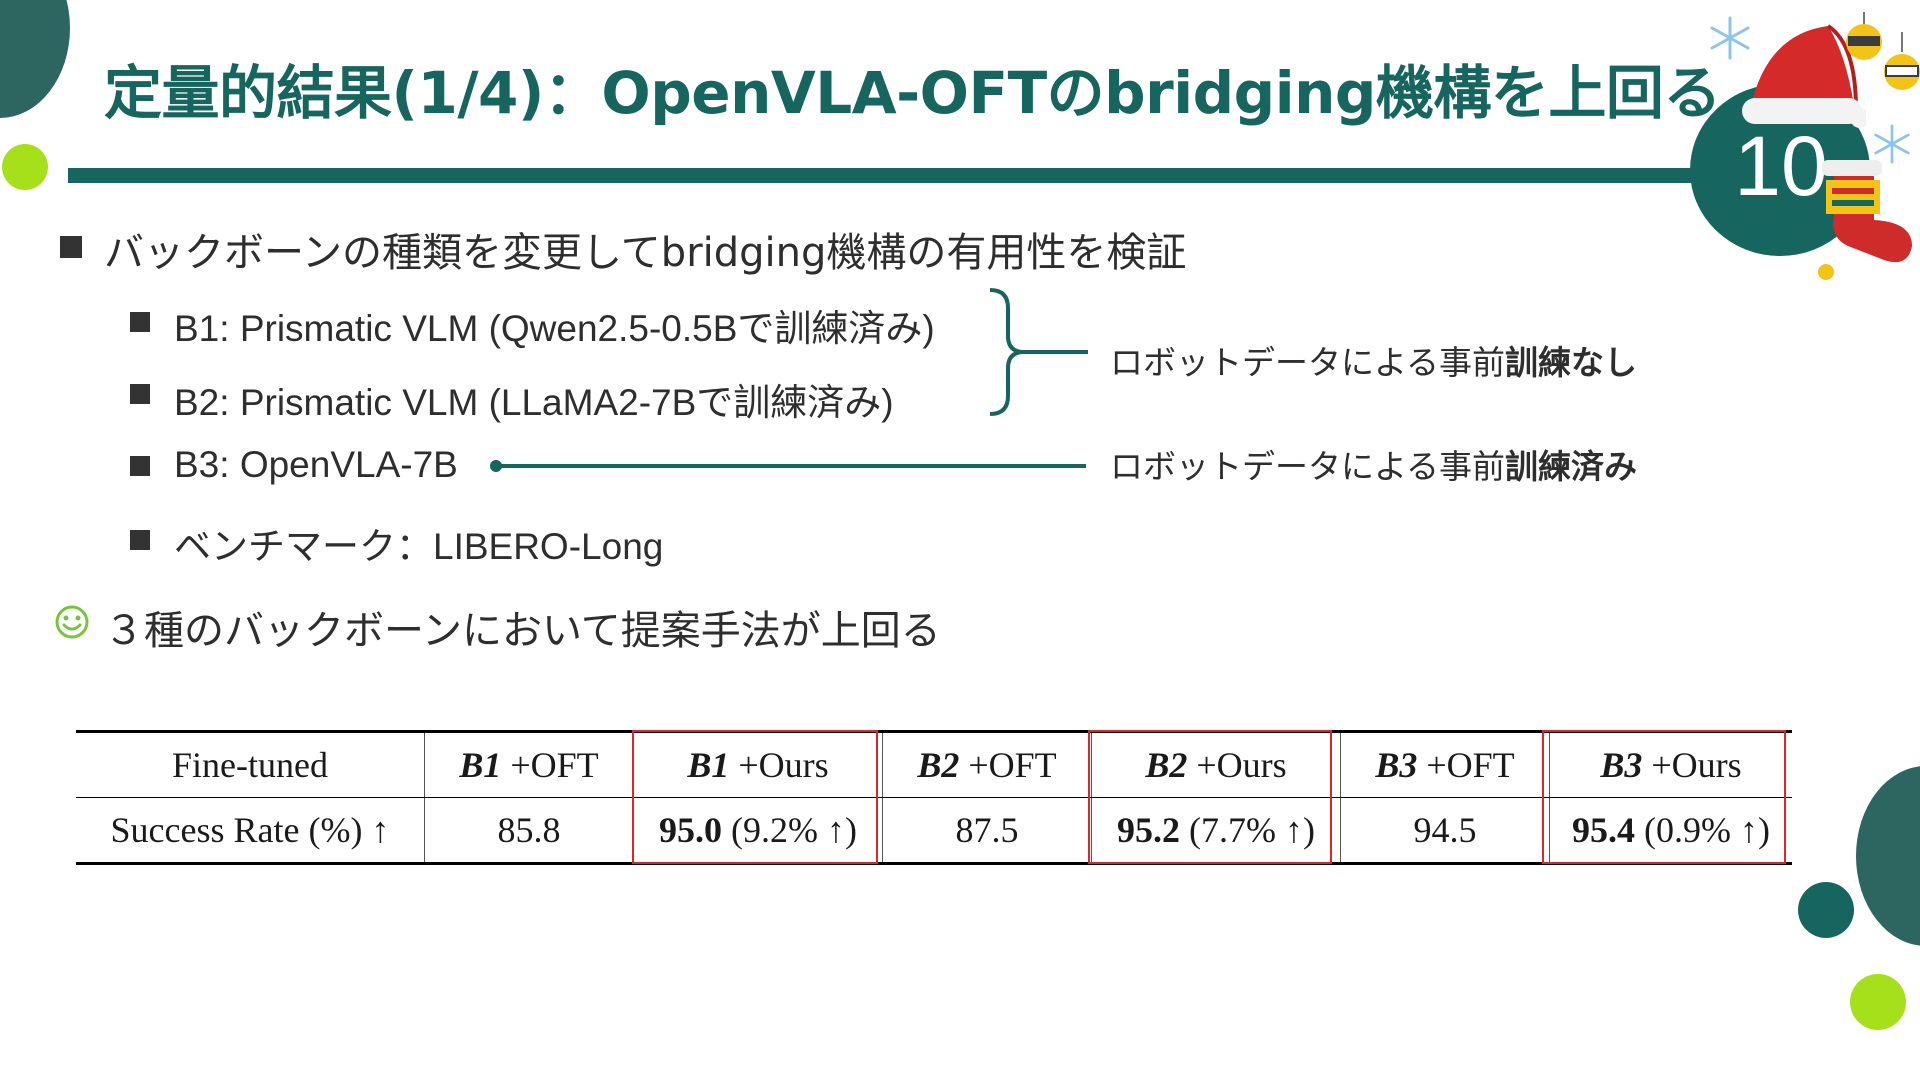 The height and width of the screenshot is (1080, 1920). I want to click on annotation-no-pretrain: ロボットデータによる事前訓練なし, so click(1373, 360).